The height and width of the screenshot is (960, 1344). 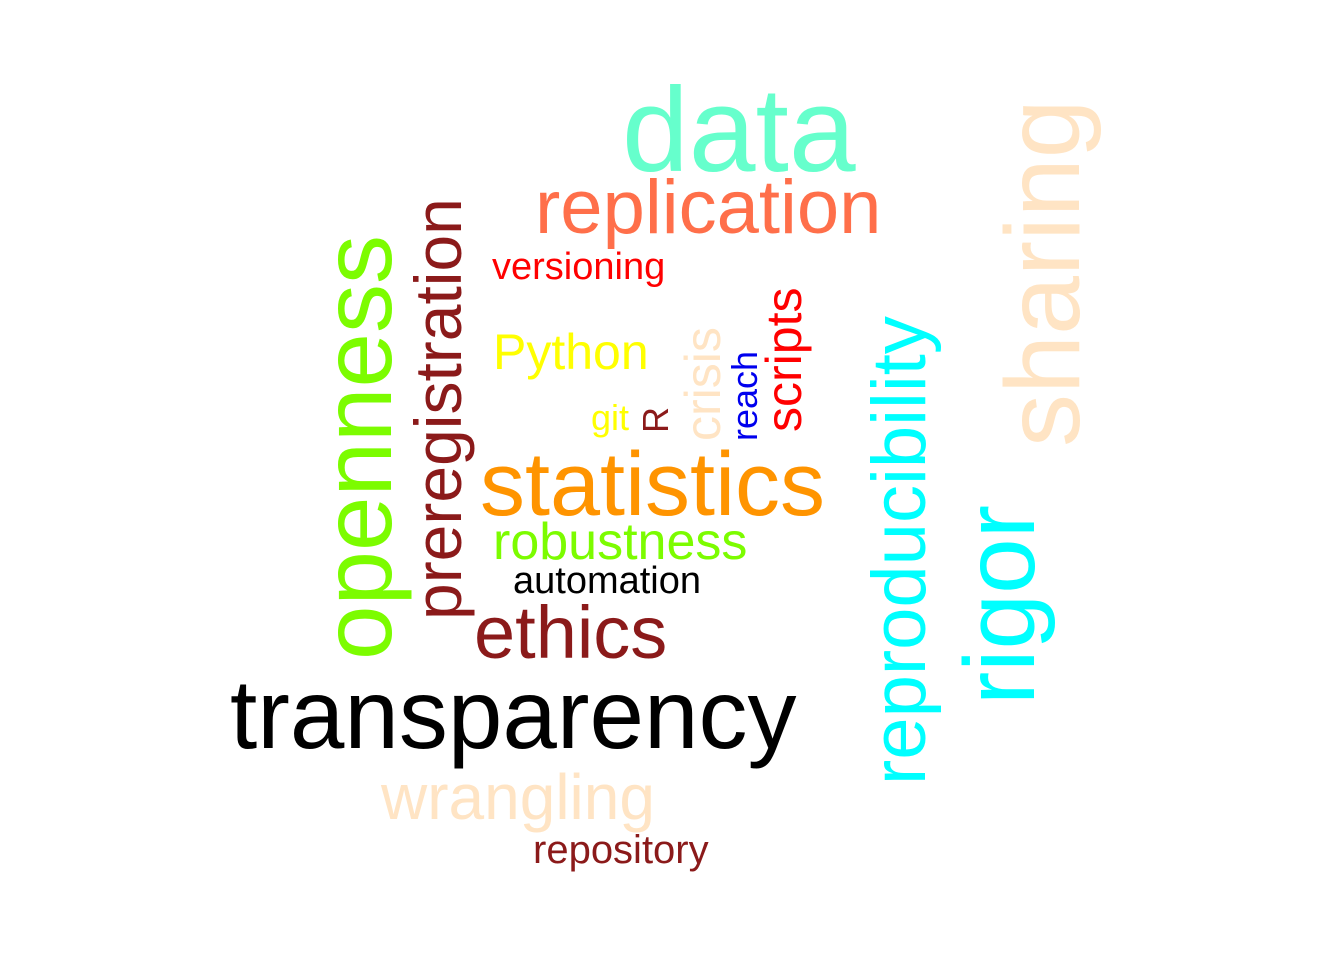 What do you see at coordinates (784, 359) in the screenshot?
I see `word-scripts: scripts` at bounding box center [784, 359].